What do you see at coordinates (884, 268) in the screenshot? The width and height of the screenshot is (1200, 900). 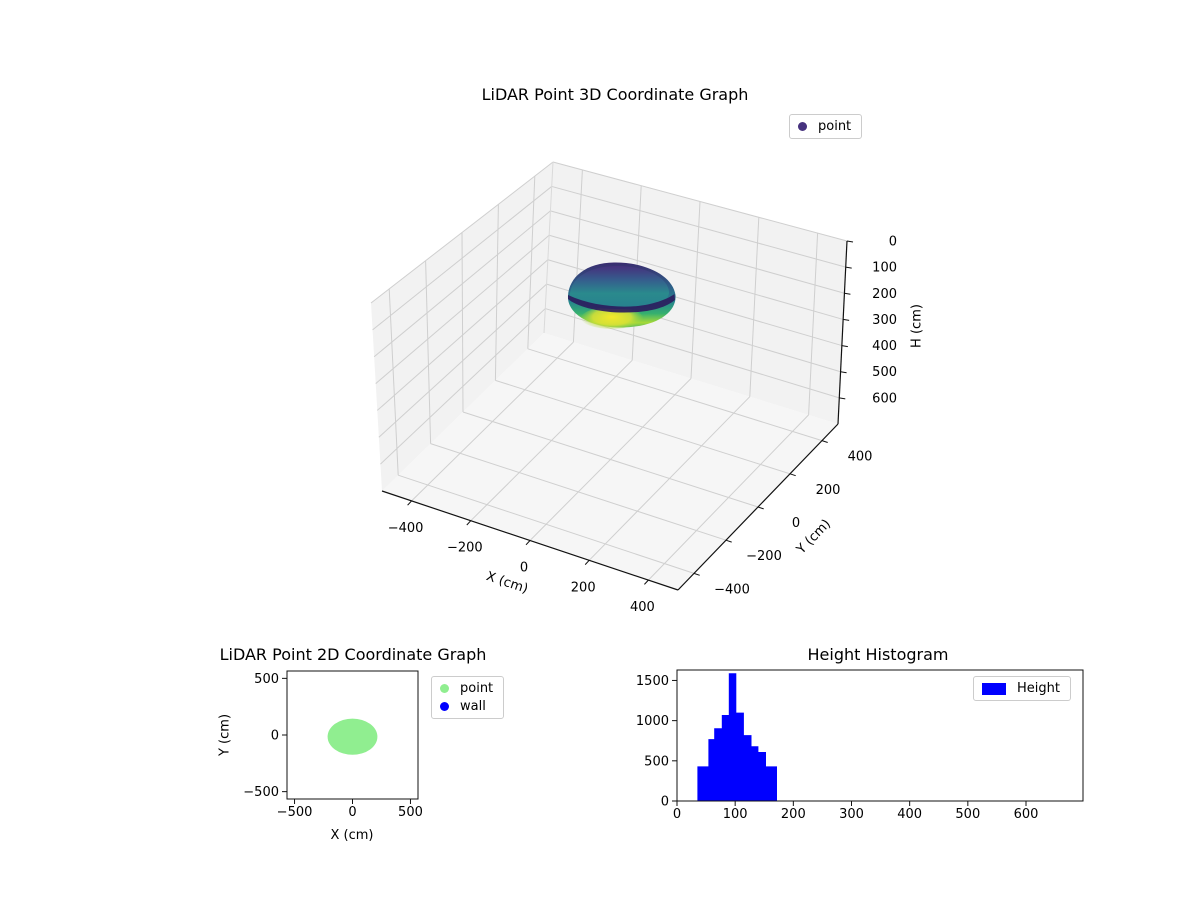 I see `z-tick-label: 100` at bounding box center [884, 268].